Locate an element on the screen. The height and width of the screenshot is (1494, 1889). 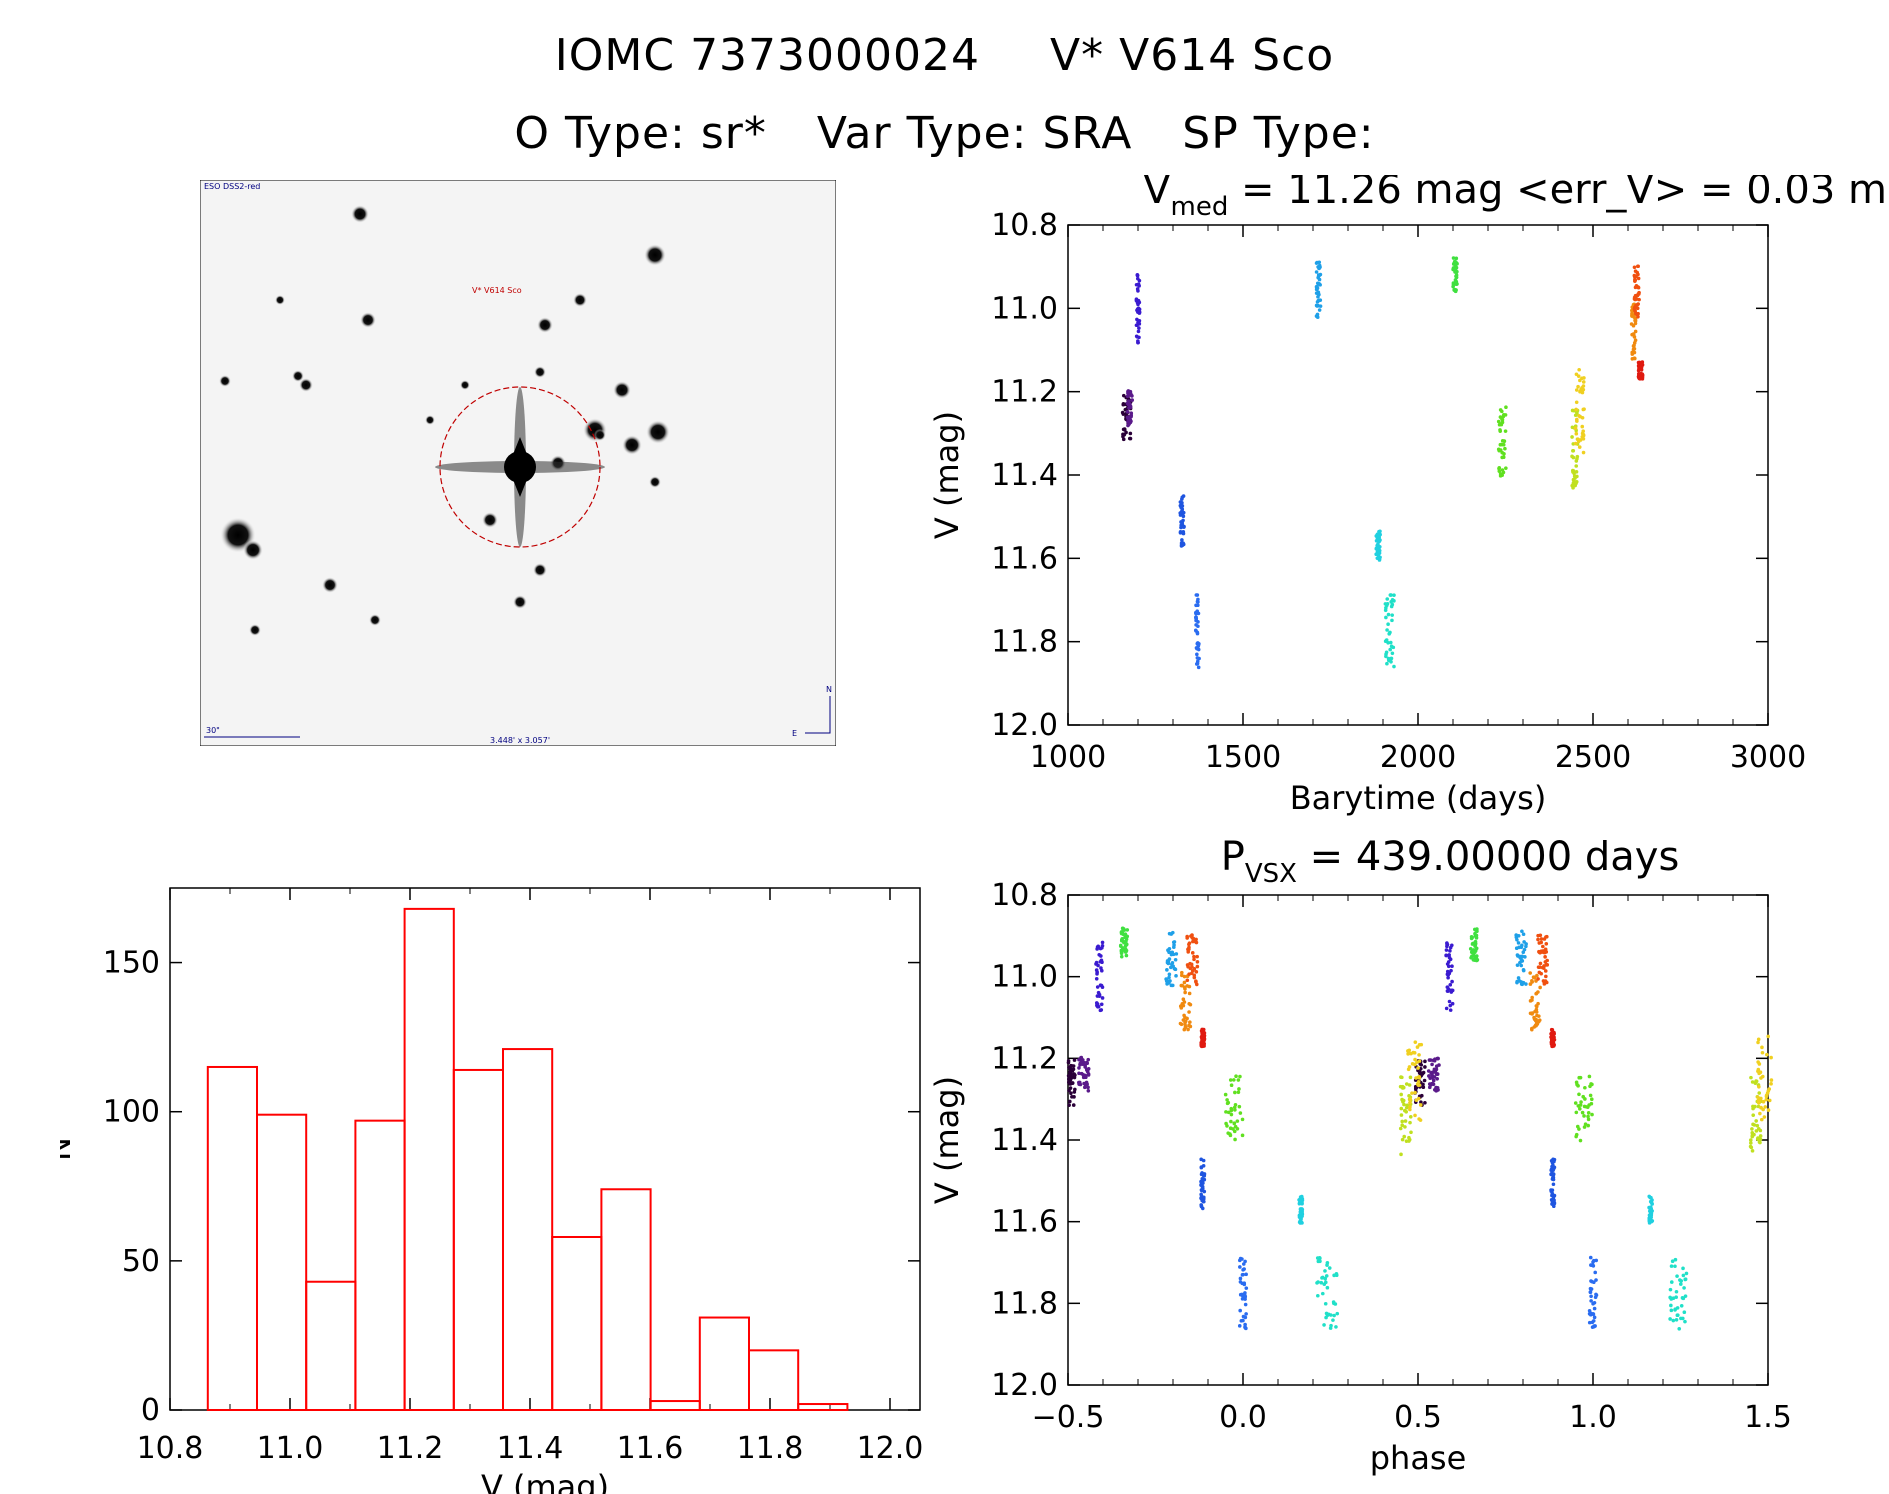
y-tick-label: 11.2 is located at coordinates (1024, 392).